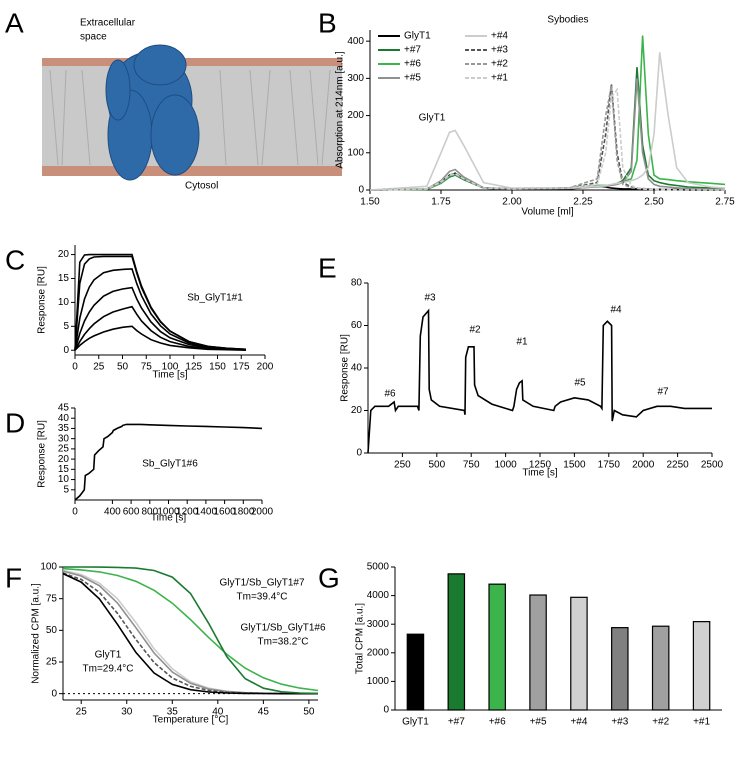 Image resolution: width=745 pixels, height=769 pixels. I want to click on x-tick-label: 1200, so click(187, 512).